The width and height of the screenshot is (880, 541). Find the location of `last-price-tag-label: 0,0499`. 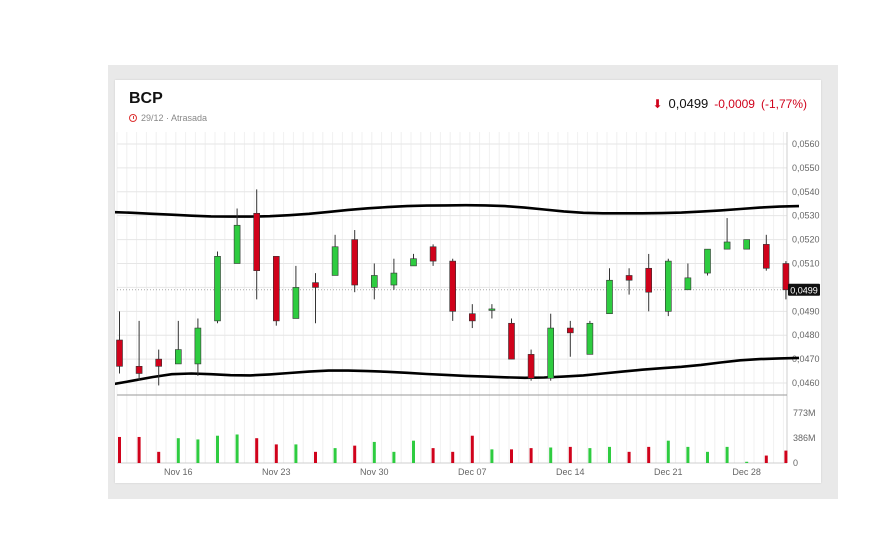

last-price-tag-label: 0,0499 is located at coordinates (804, 290).